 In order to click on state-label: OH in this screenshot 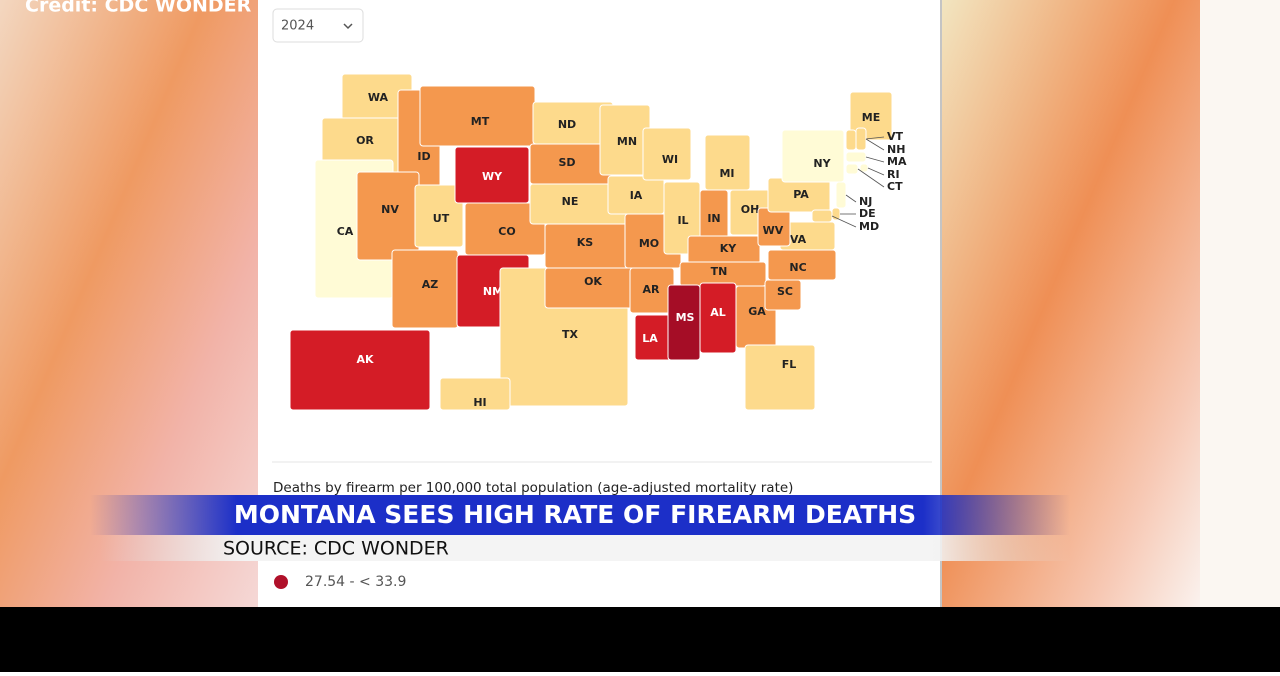, I will do `click(750, 209)`.